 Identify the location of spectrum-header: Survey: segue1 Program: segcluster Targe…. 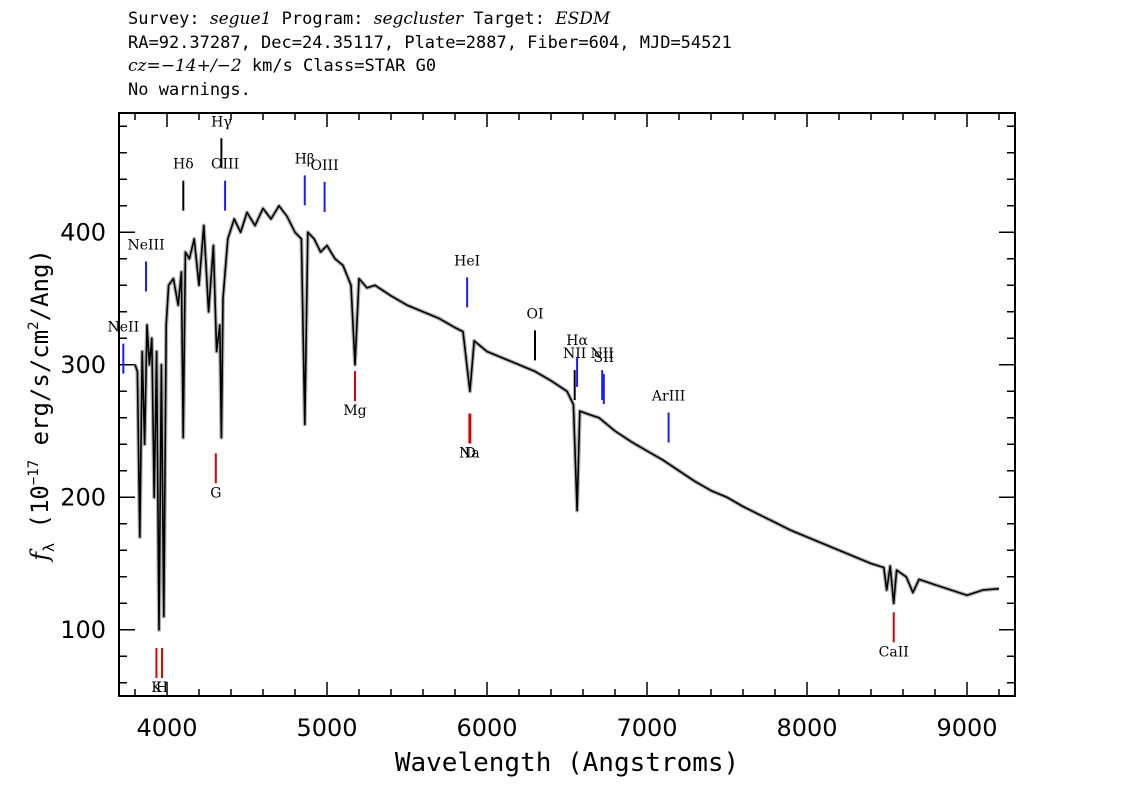
(618, 55).